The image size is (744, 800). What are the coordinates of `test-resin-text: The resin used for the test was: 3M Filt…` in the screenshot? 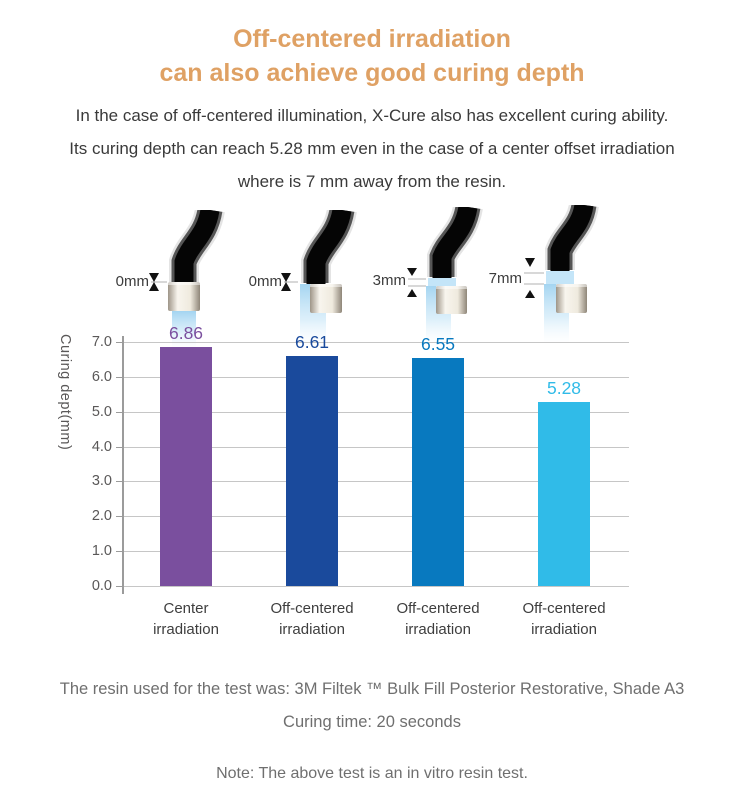 It's located at (372, 689).